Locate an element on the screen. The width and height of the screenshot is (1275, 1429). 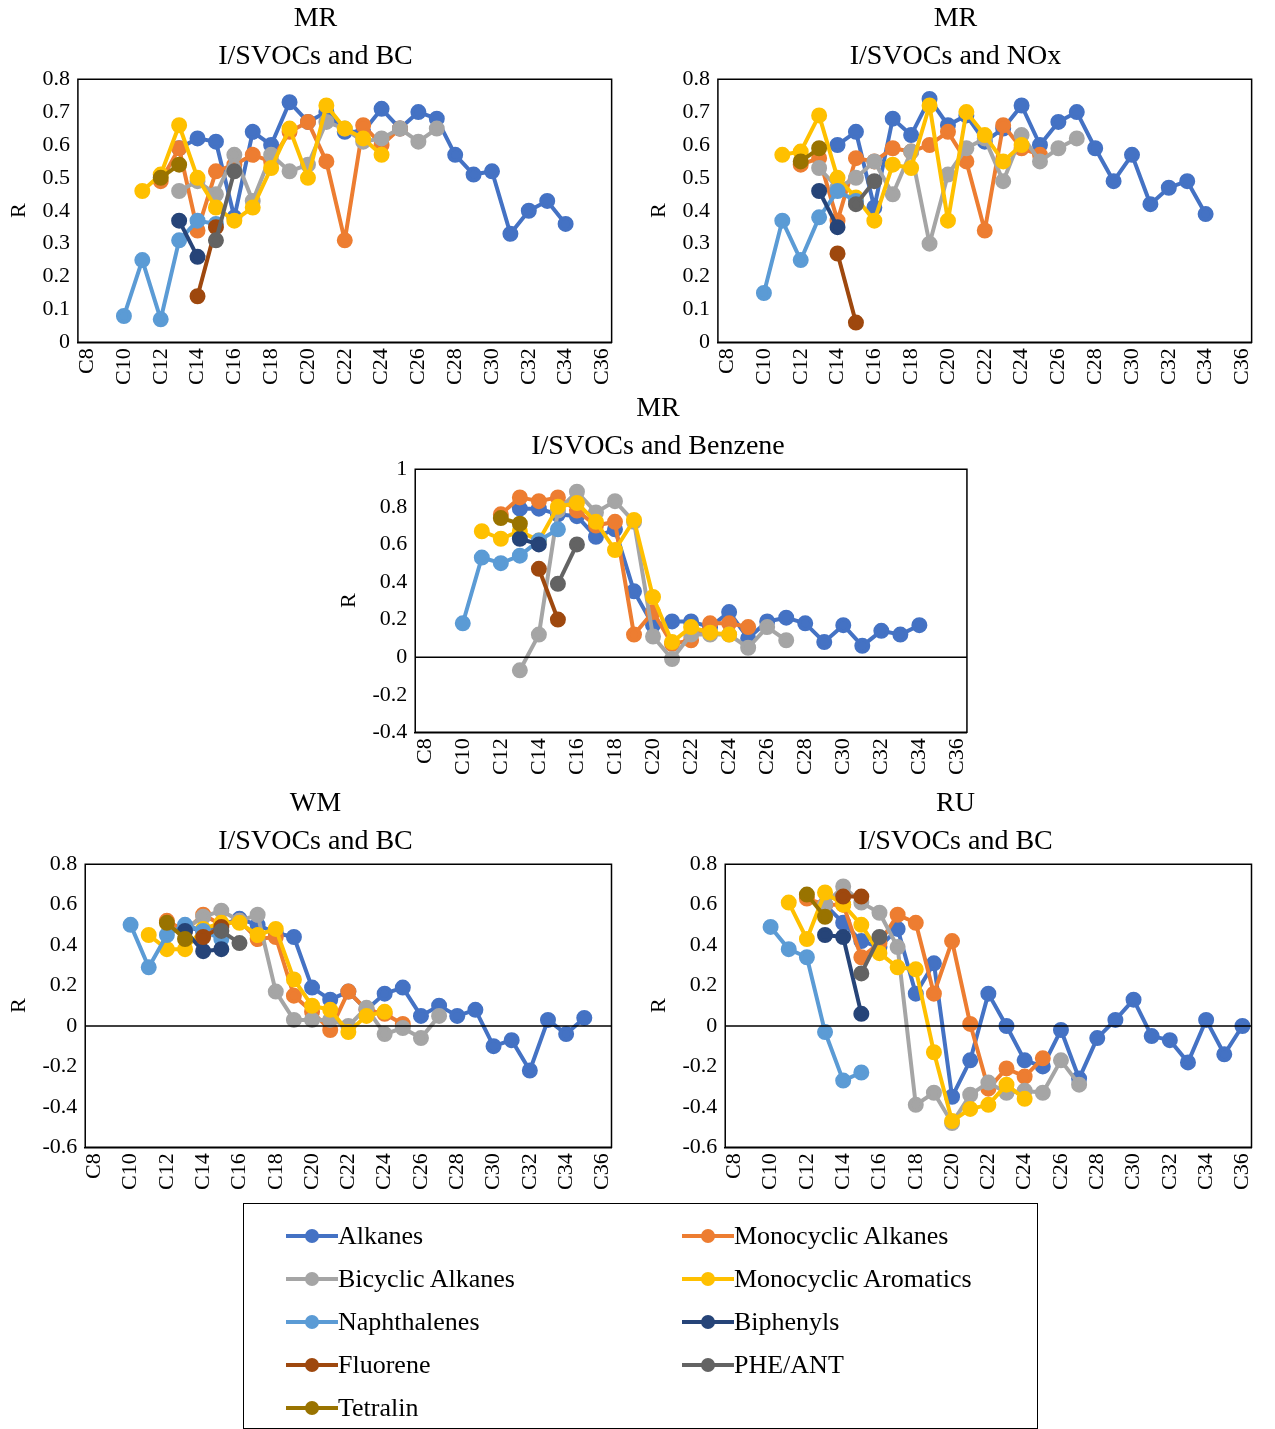
chart-title: WM is located at coordinates (315, 802).